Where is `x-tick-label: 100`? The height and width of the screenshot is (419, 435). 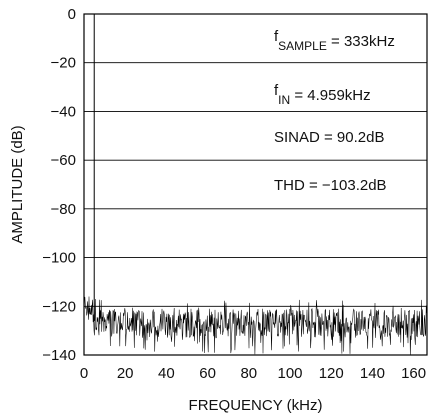
x-tick-label: 100 is located at coordinates (289, 373).